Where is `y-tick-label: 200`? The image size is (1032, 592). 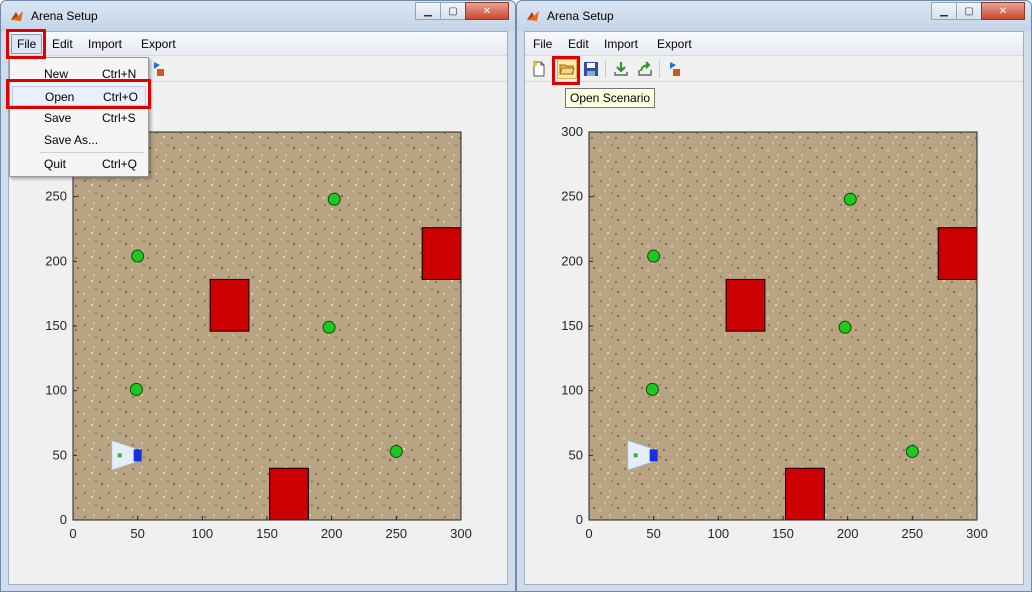 y-tick-label: 200 is located at coordinates (572, 260).